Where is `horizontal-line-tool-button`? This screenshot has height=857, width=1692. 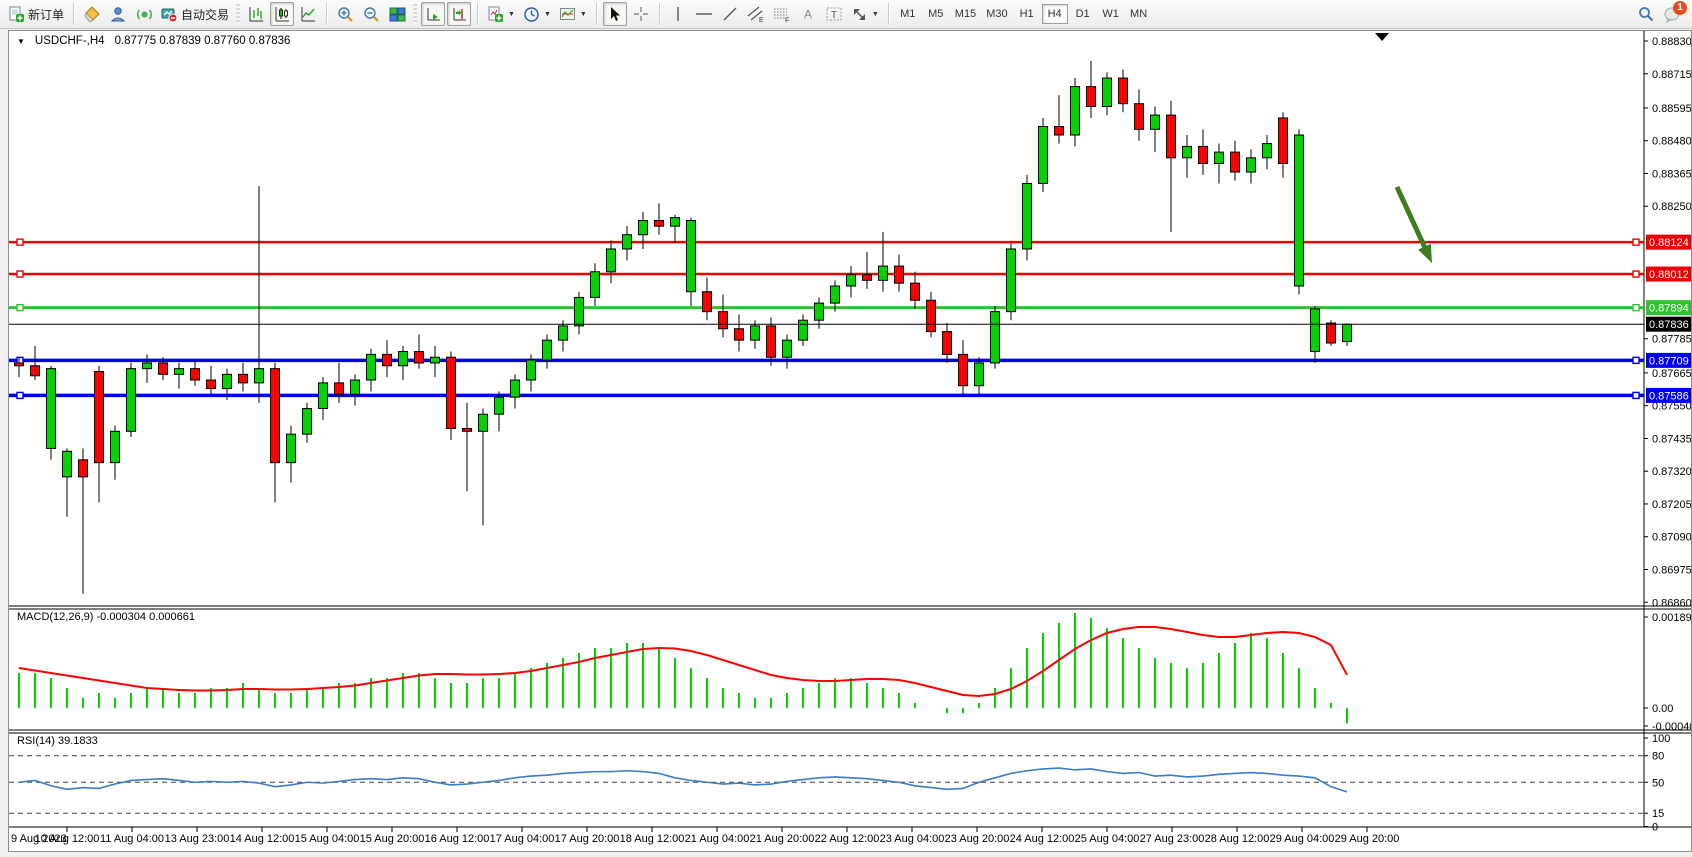
horizontal-line-tool-button is located at coordinates (704, 14).